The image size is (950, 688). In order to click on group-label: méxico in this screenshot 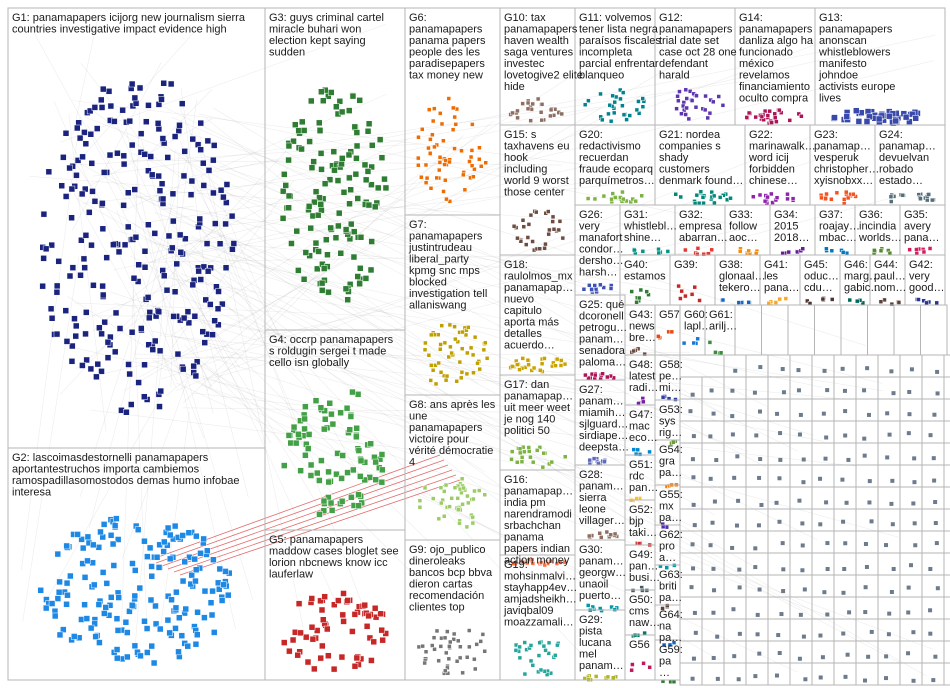, I will do `click(756, 64)`.